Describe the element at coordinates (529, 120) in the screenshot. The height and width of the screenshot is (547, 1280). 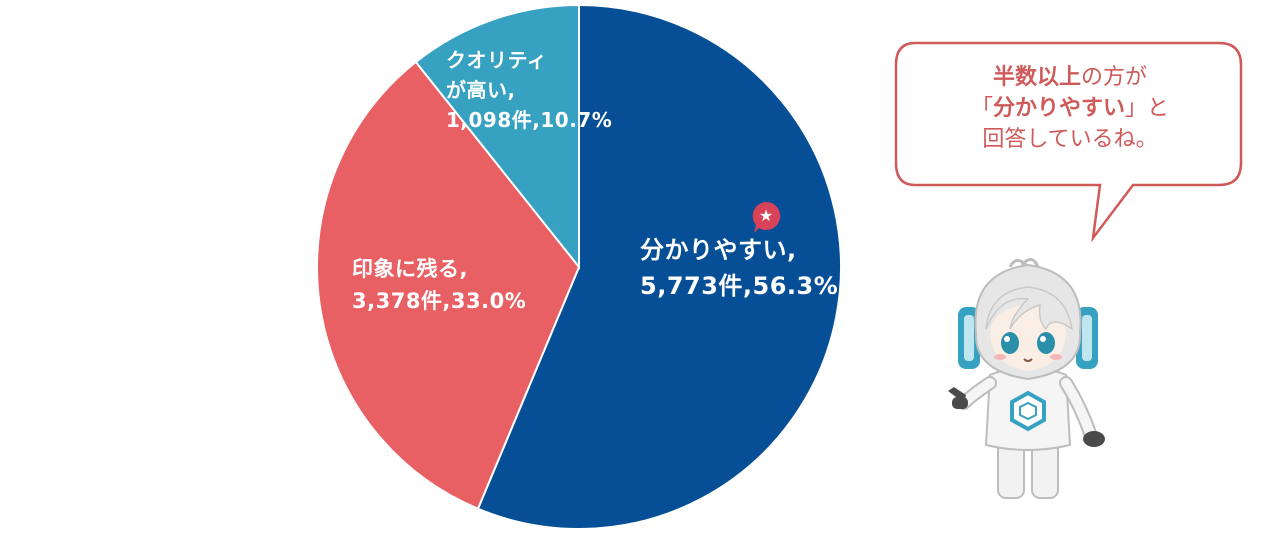
I see `slice-label-line: 1,098件,10.7%` at that location.